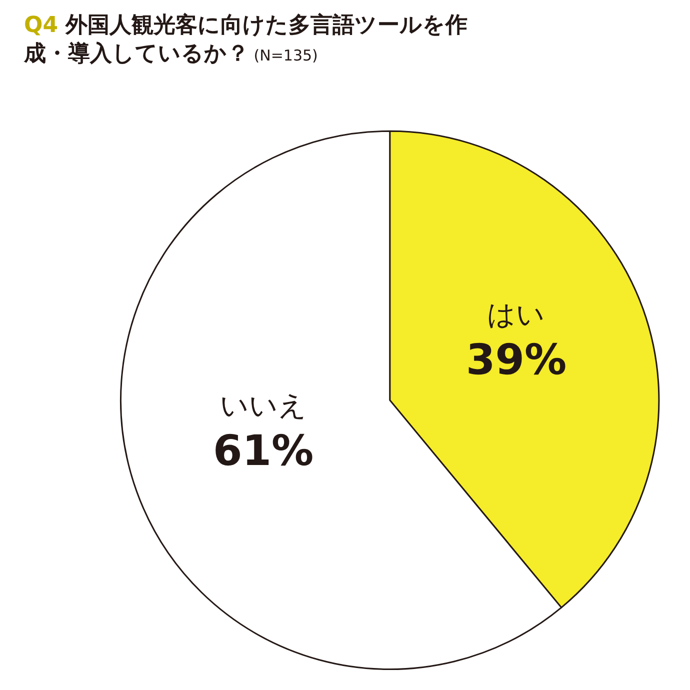  Describe the element at coordinates (516, 359) in the screenshot. I see `data-label: 39%` at that location.